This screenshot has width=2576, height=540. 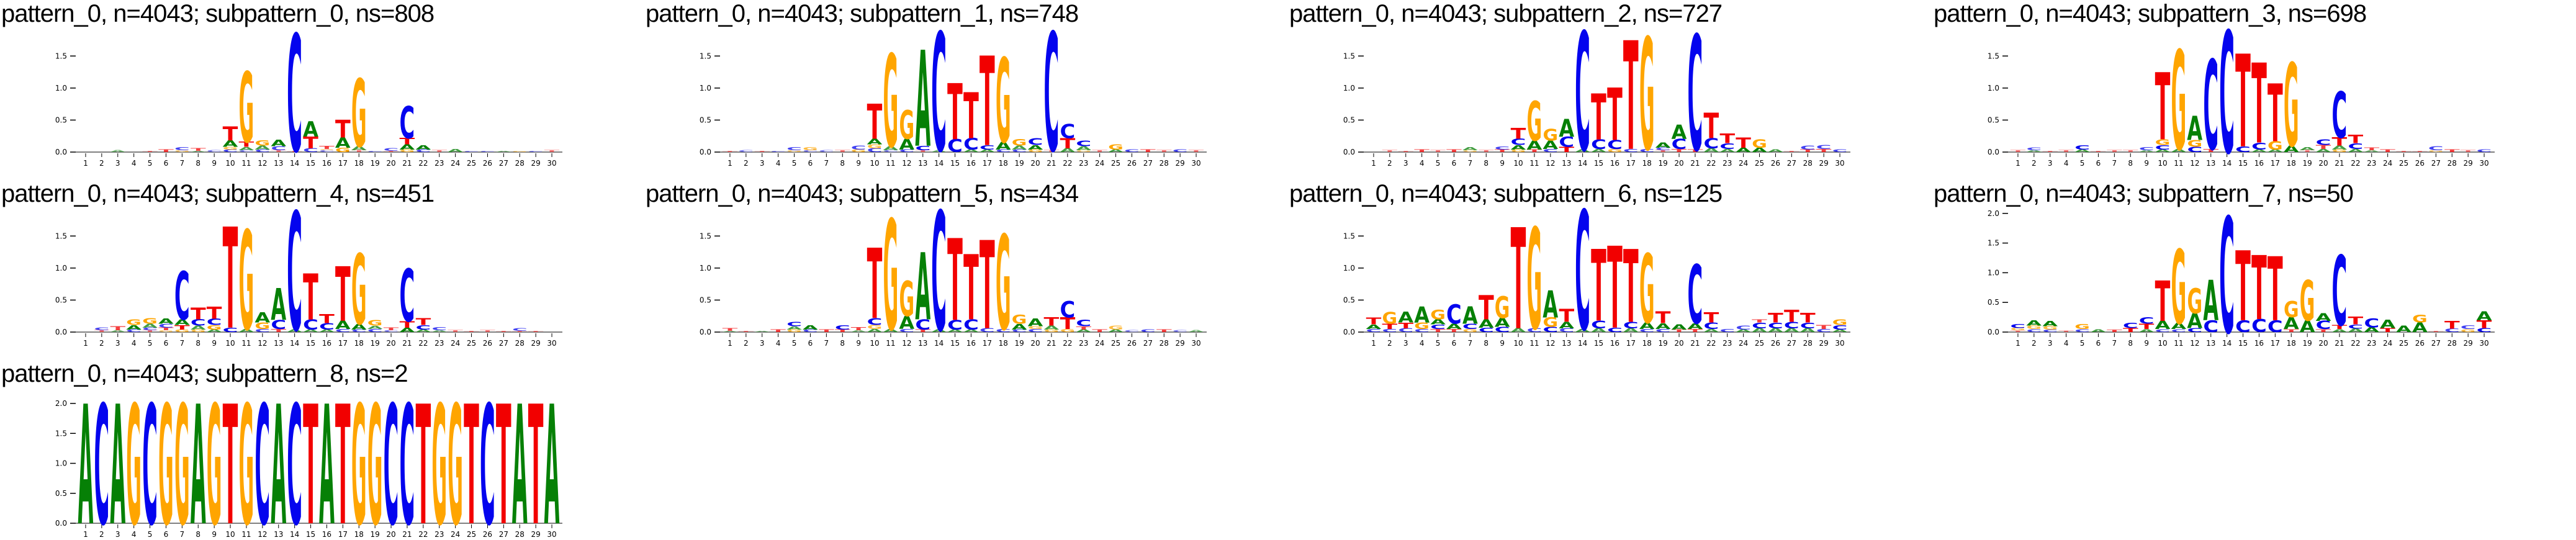 I want to click on x-tick-label: 24, so click(x=1743, y=164).